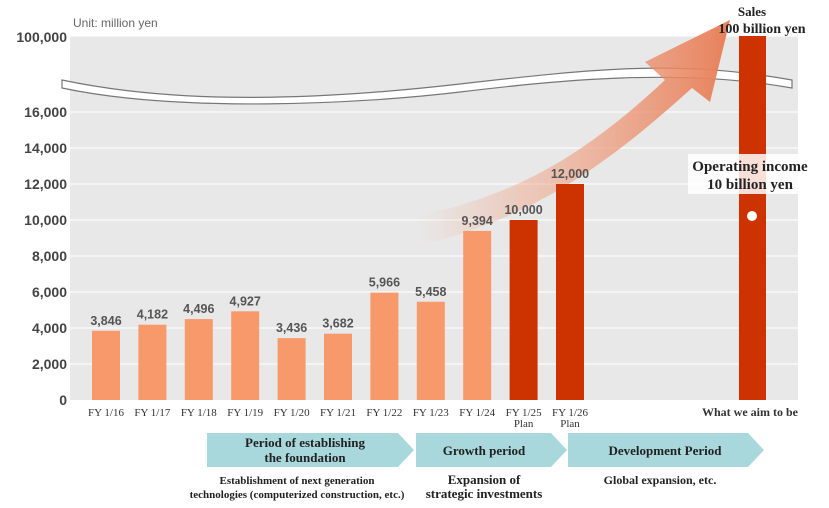 The image size is (829, 508). I want to click on y-tick-label: 6,000, so click(49, 292).